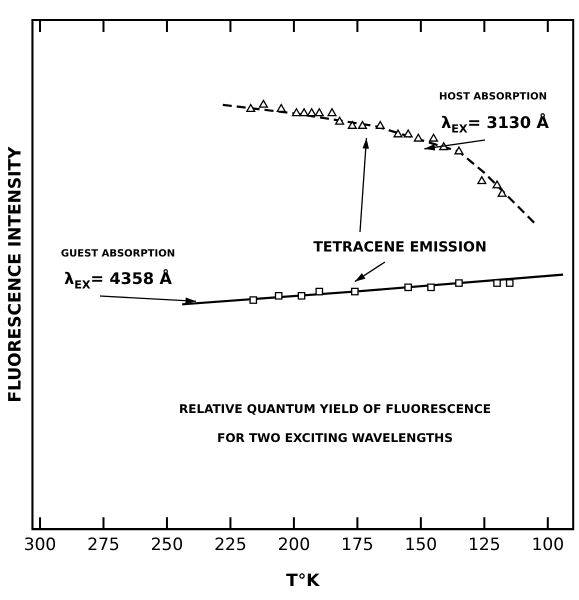  I want to click on x-tick-label: 125, so click(484, 544).